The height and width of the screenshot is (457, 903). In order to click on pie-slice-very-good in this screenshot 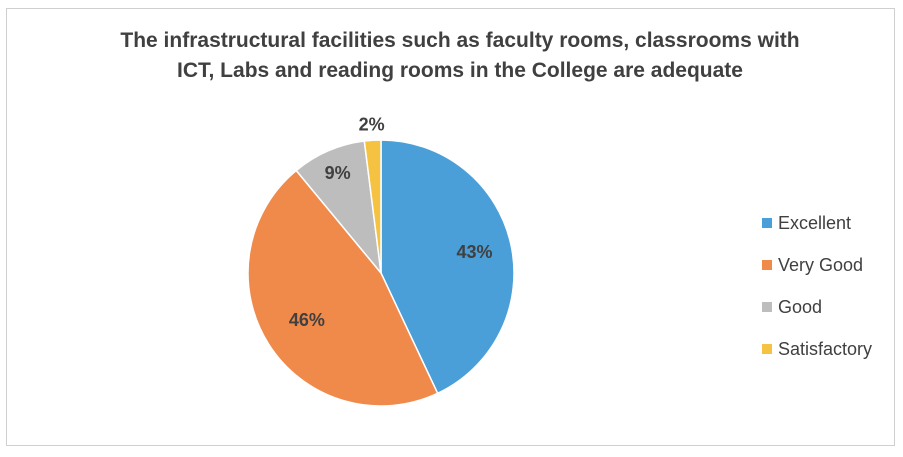, I will do `click(343, 288)`.